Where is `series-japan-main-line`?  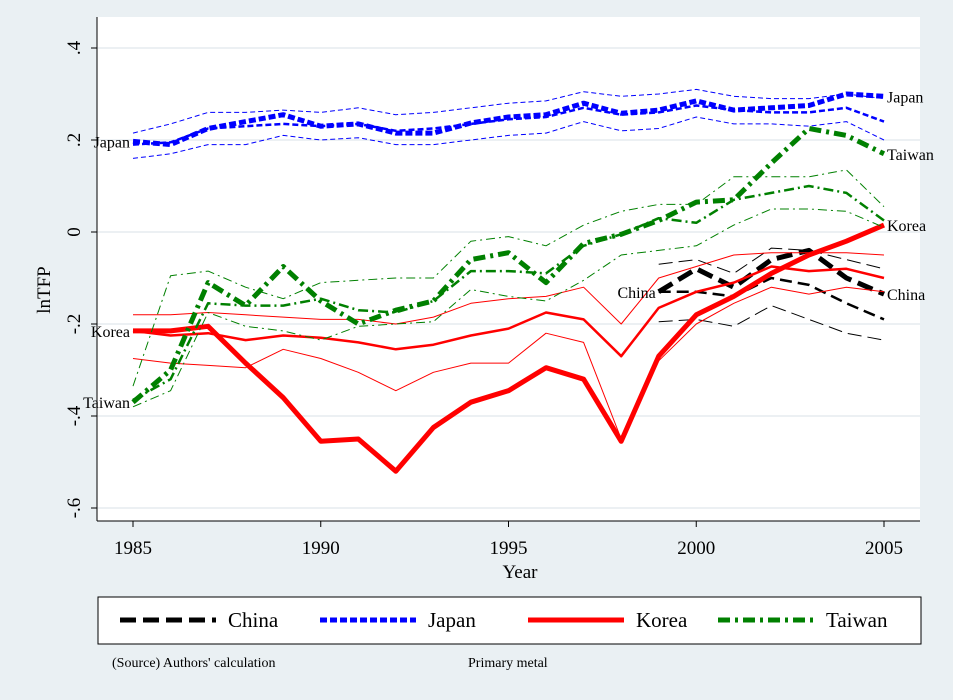 series-japan-main-line is located at coordinates (508, 119).